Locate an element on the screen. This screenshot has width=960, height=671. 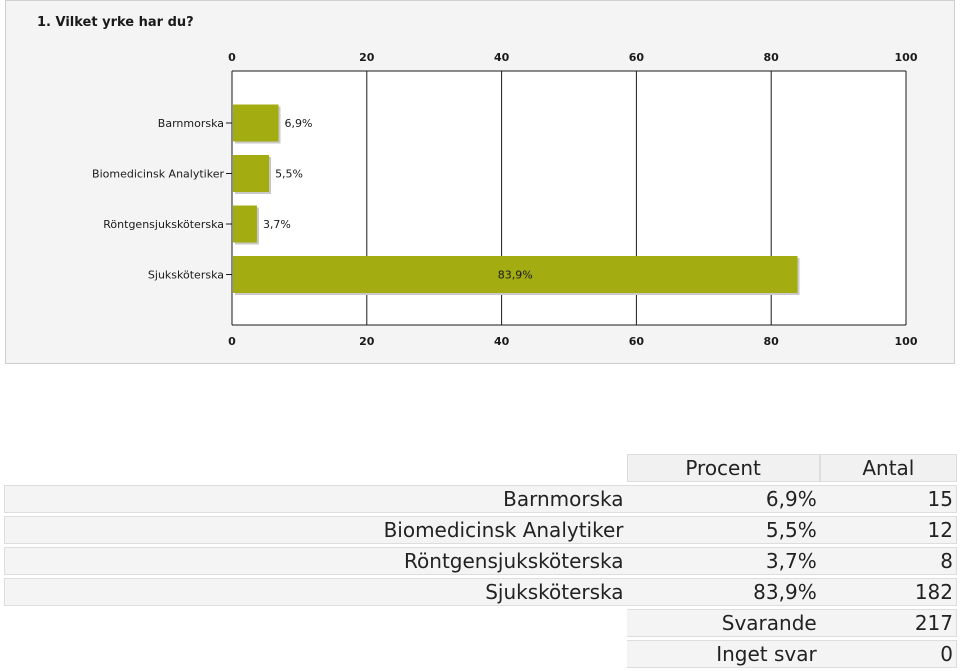
category-label: Sjuksköterska is located at coordinates (186, 275).